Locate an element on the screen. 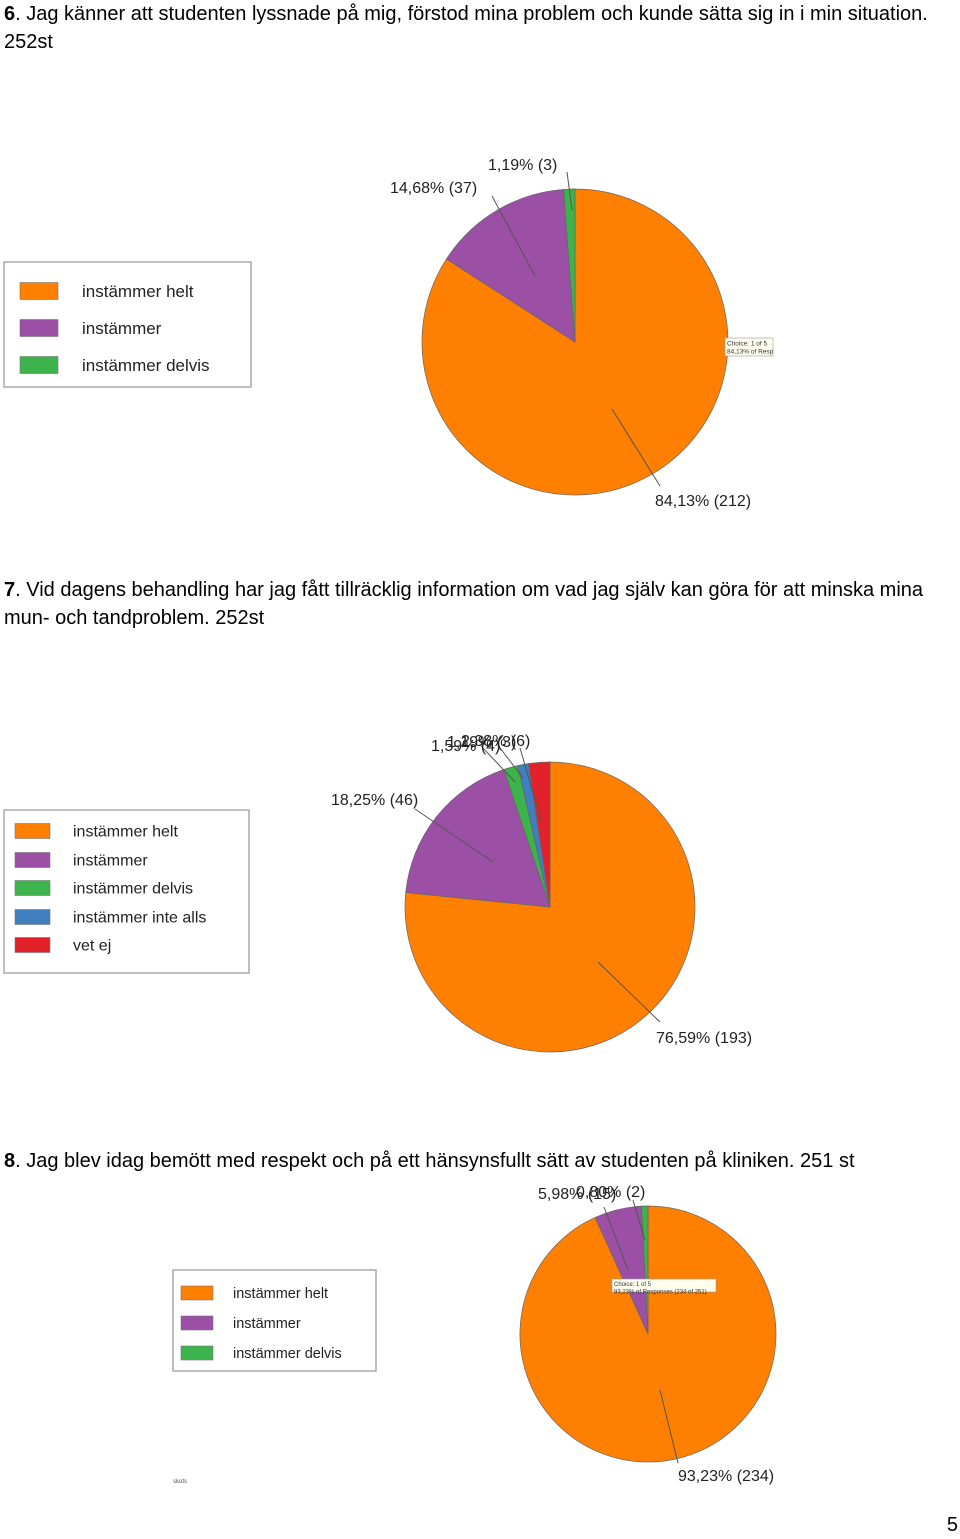 The width and height of the screenshot is (960, 1539). question-number: 7 is located at coordinates (10, 590).